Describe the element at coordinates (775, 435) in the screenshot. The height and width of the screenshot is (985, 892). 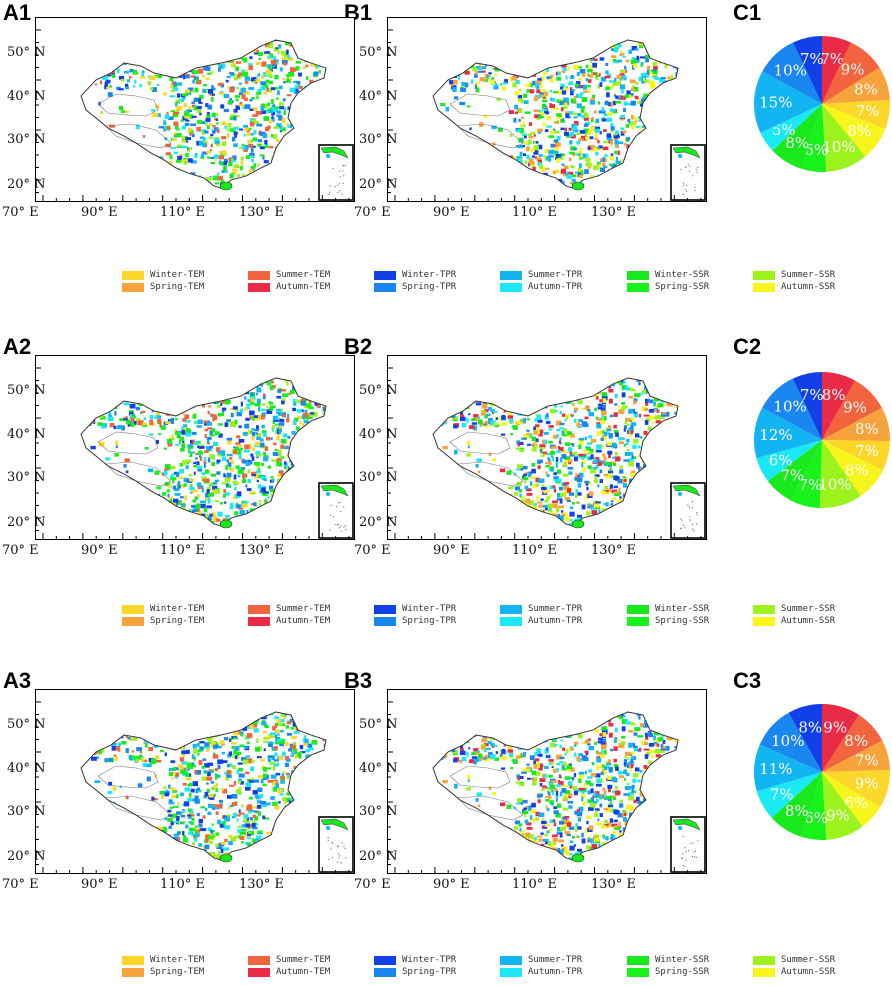
I see `pie-slice-label: 12%` at that location.